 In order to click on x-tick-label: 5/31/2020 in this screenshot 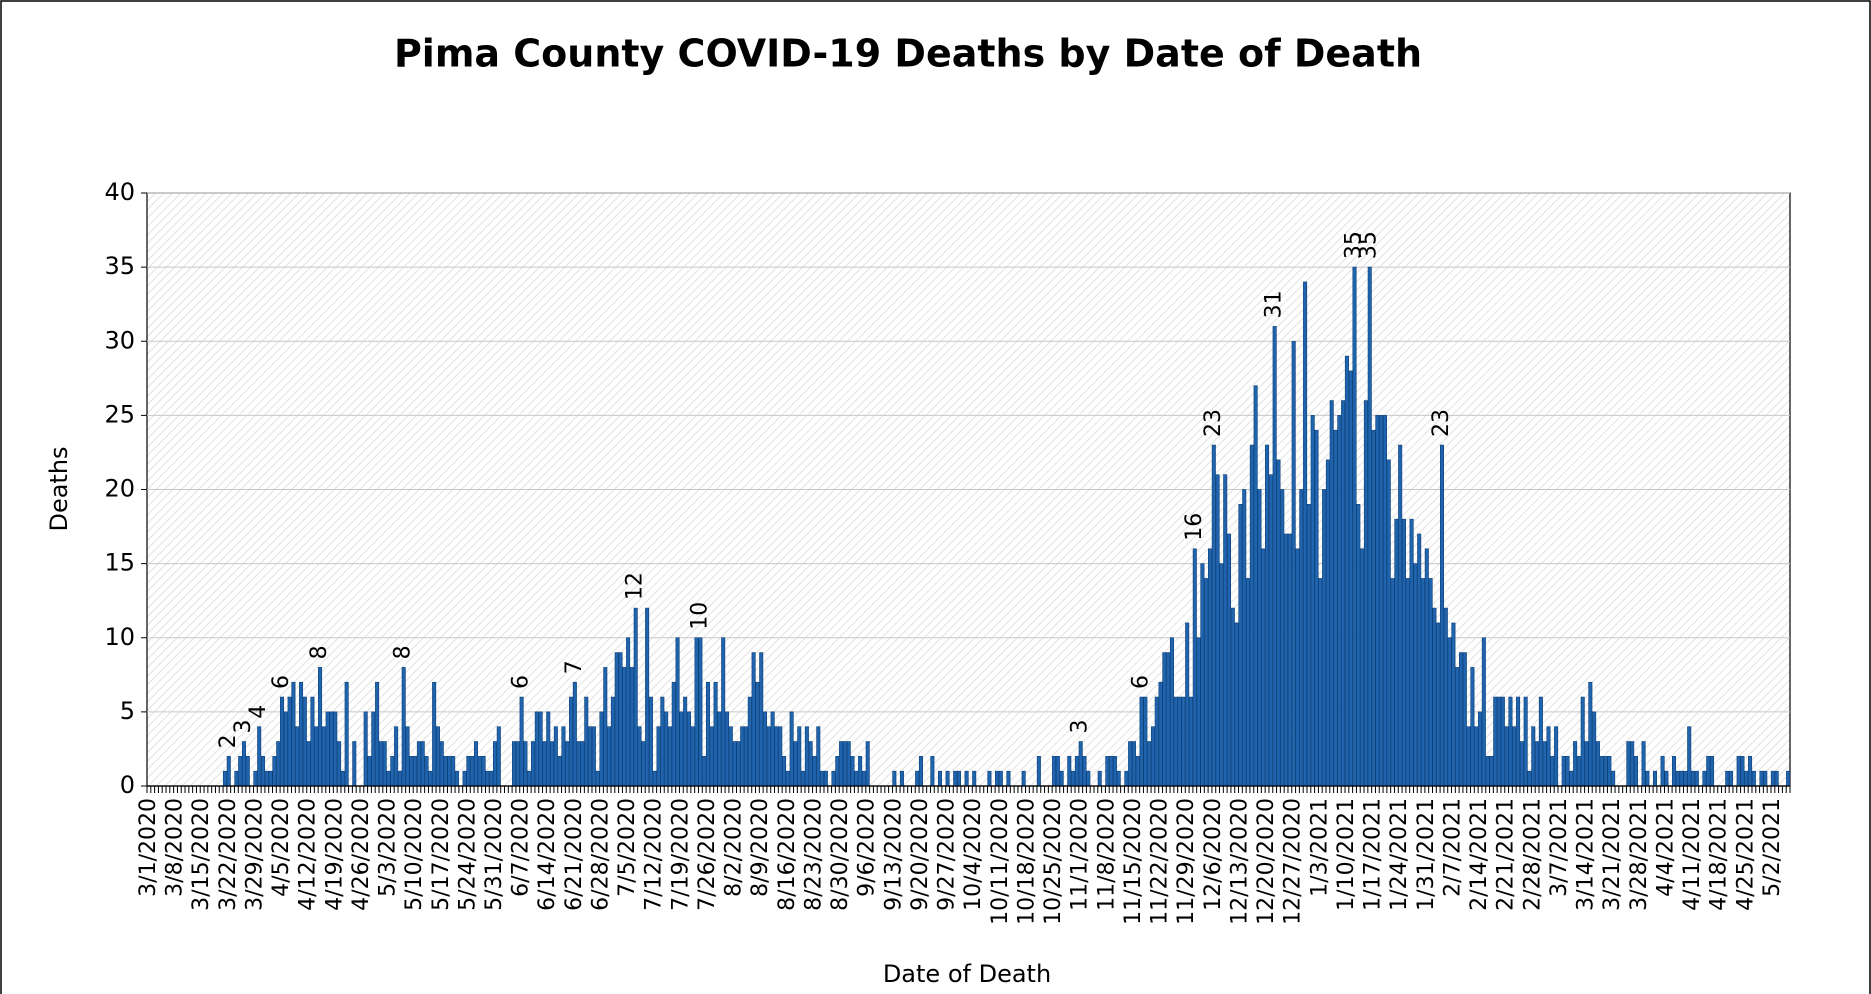, I will do `click(494, 854)`.